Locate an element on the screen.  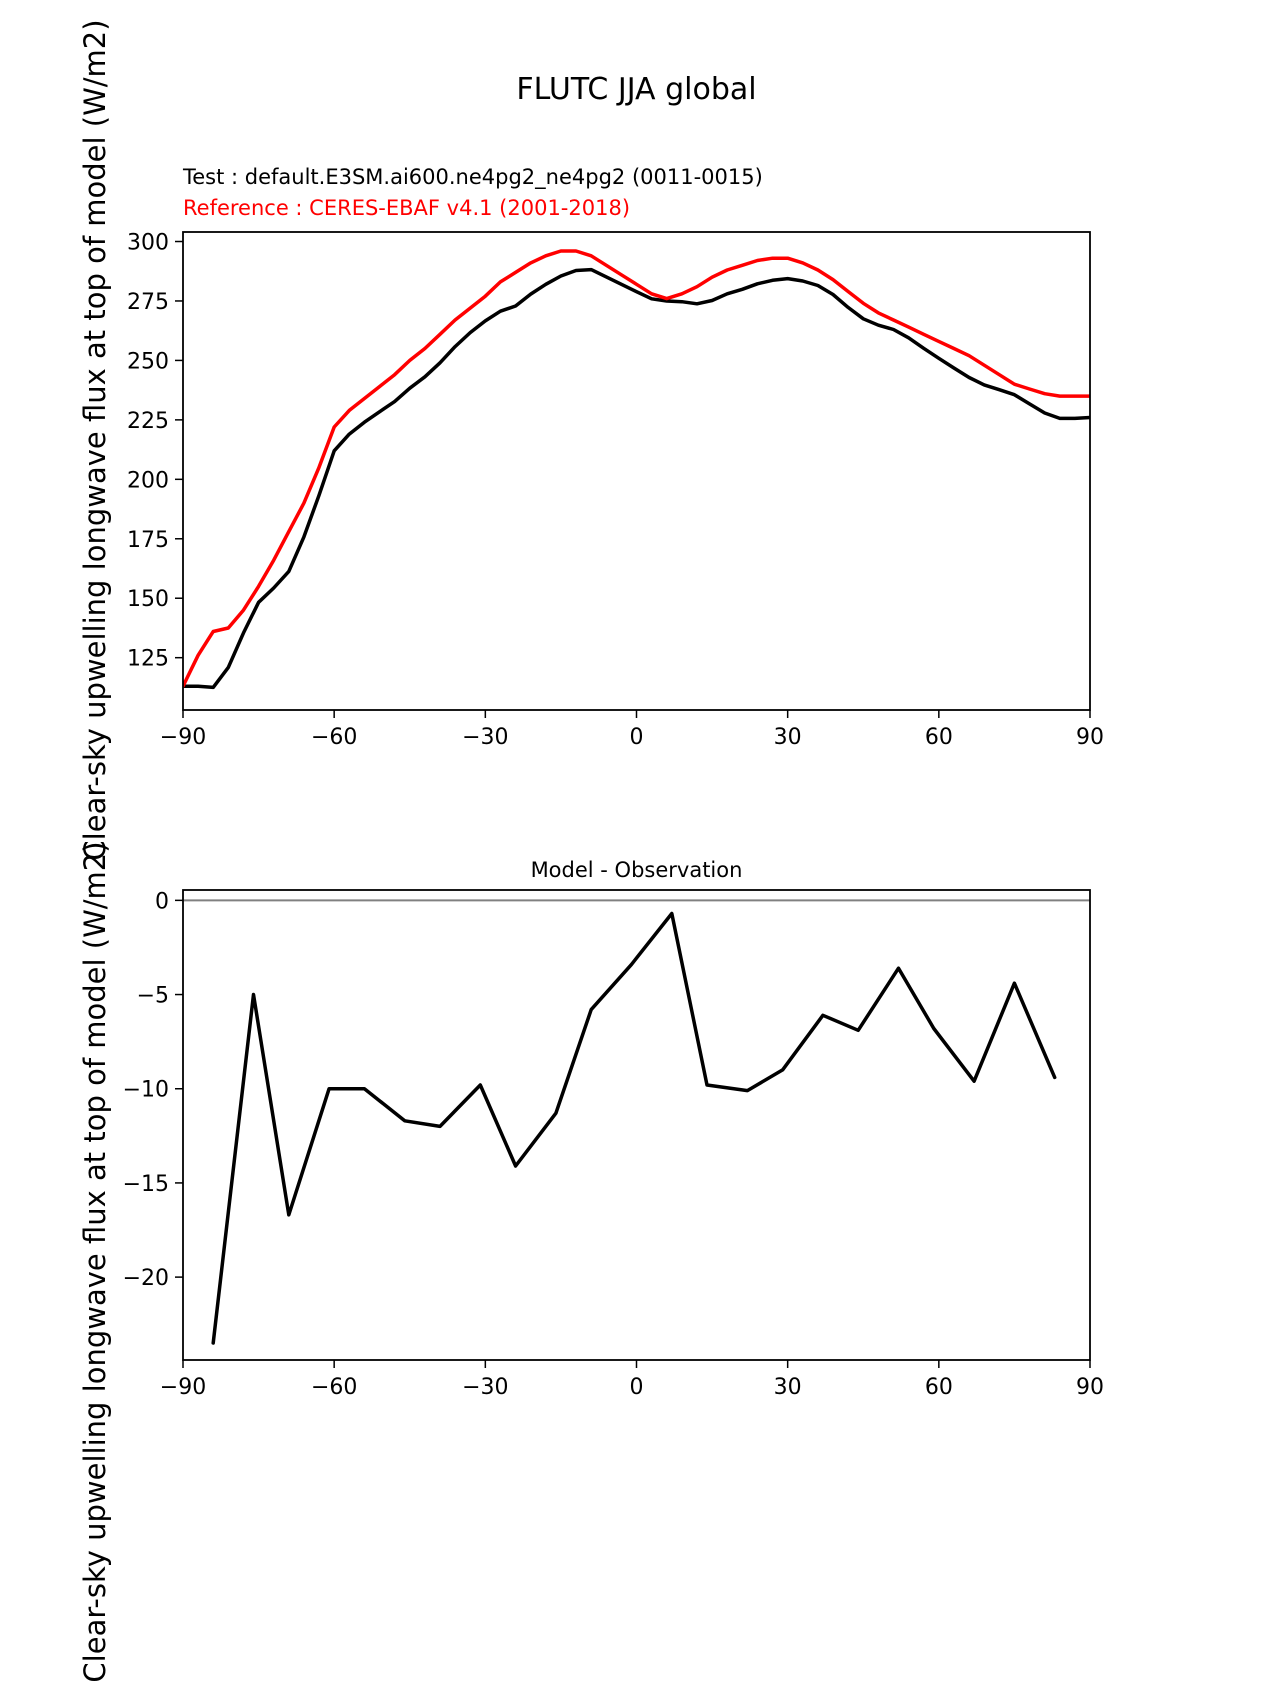
difference-chart-title: Model - Observation is located at coordinates (636, 870).